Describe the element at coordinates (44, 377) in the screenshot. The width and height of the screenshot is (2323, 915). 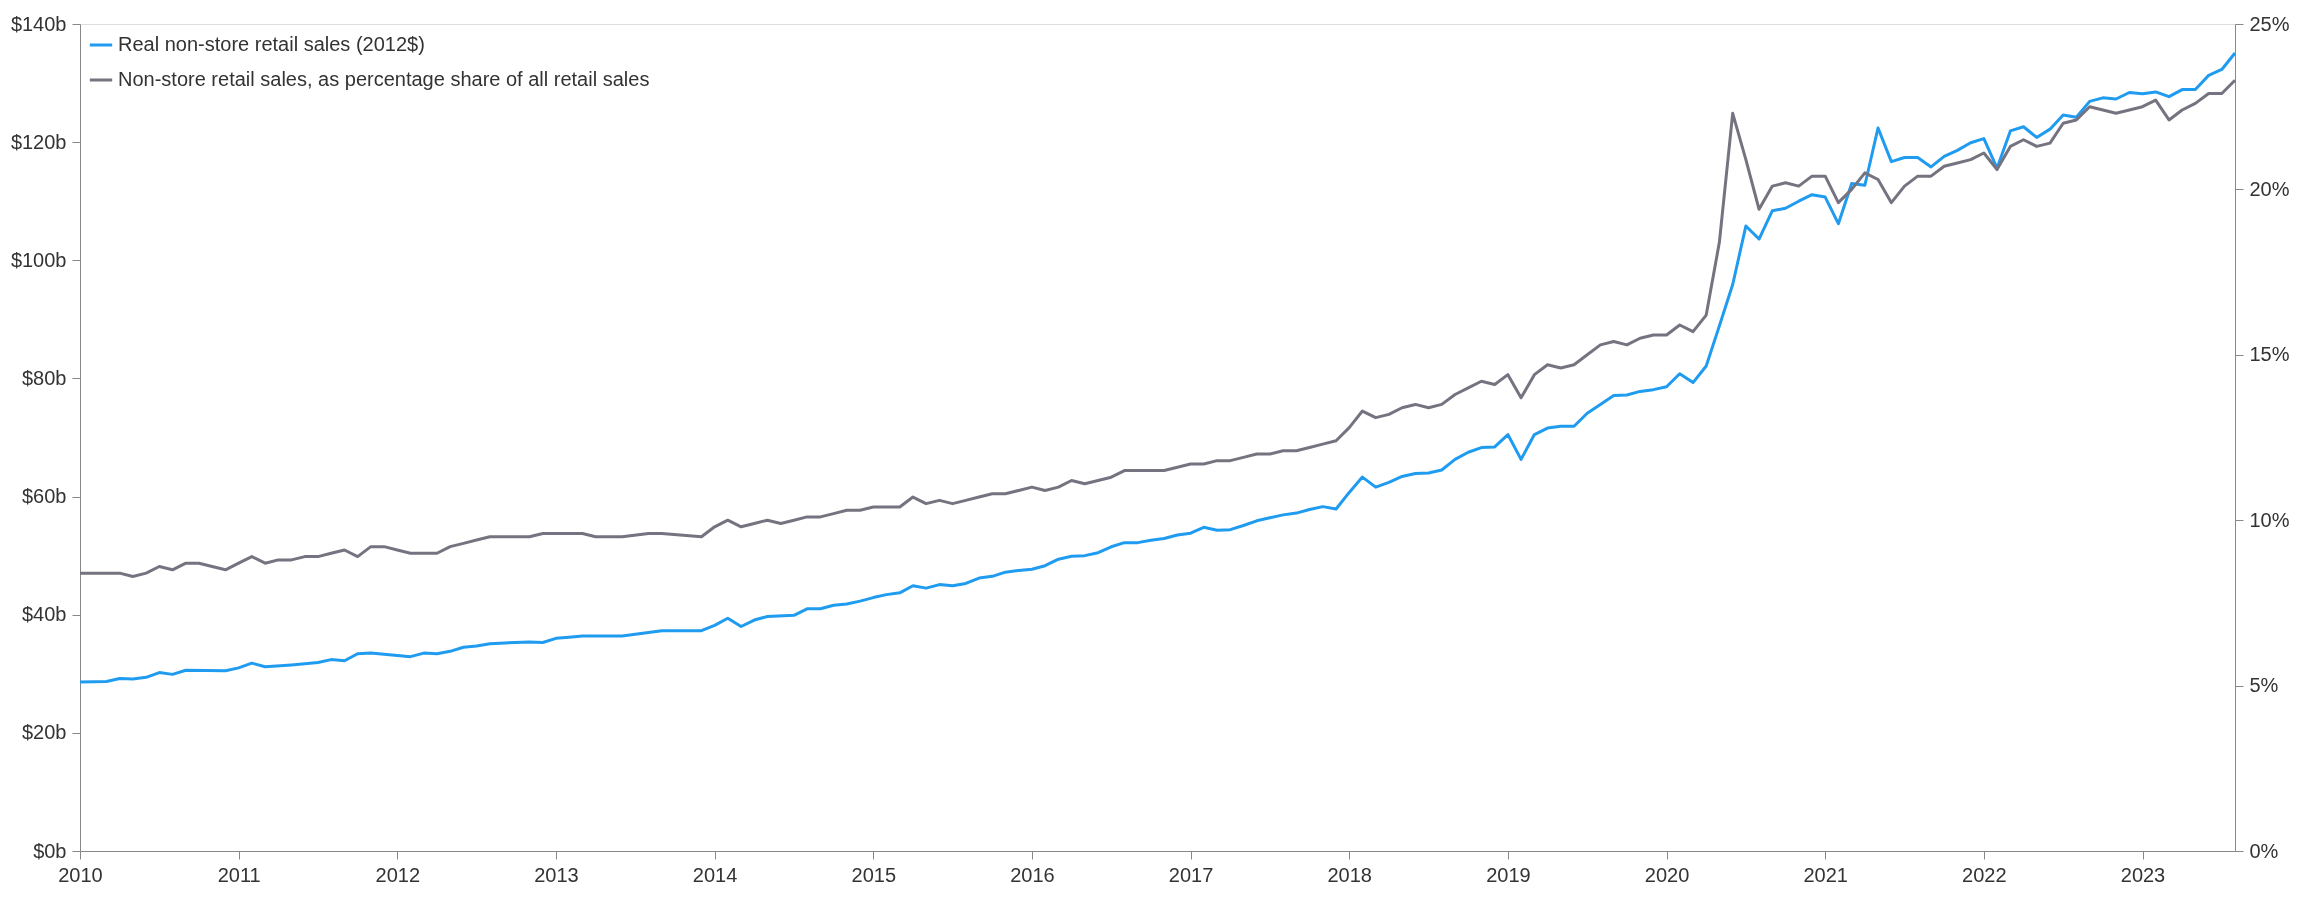
I see `y-tick-label: $80b` at that location.